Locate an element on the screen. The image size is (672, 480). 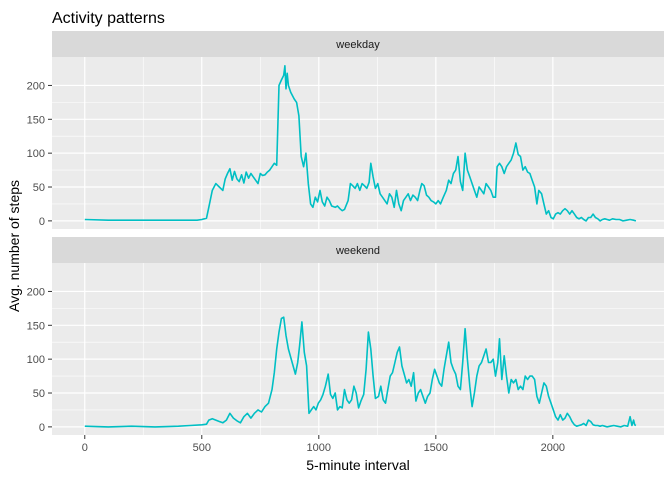
strip-label-weekend: weekend is located at coordinates (357, 251).